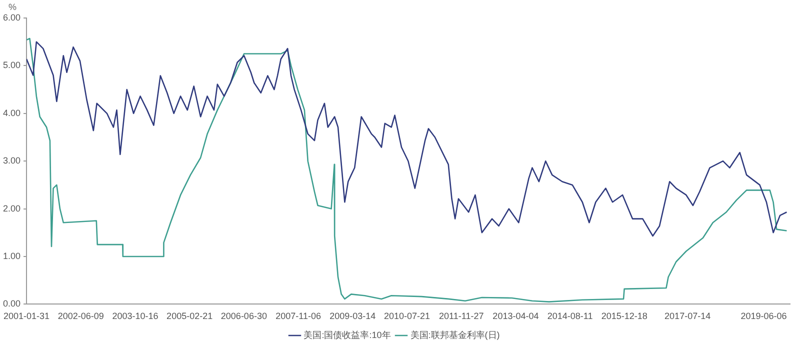 Image resolution: width=796 pixels, height=350 pixels. I want to click on x-tick-label: 2009-03-14, so click(353, 316).